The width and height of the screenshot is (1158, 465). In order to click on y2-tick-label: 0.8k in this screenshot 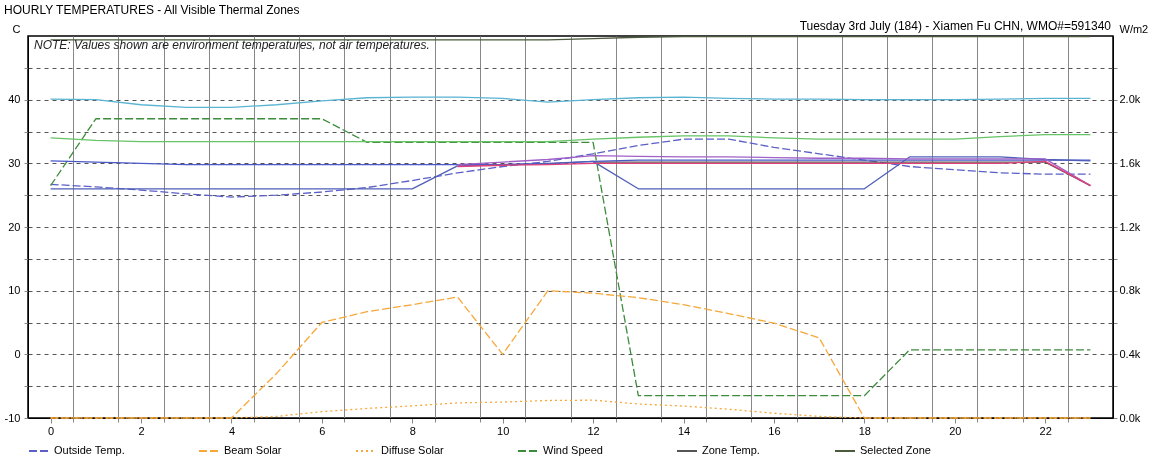, I will do `click(1130, 290)`.